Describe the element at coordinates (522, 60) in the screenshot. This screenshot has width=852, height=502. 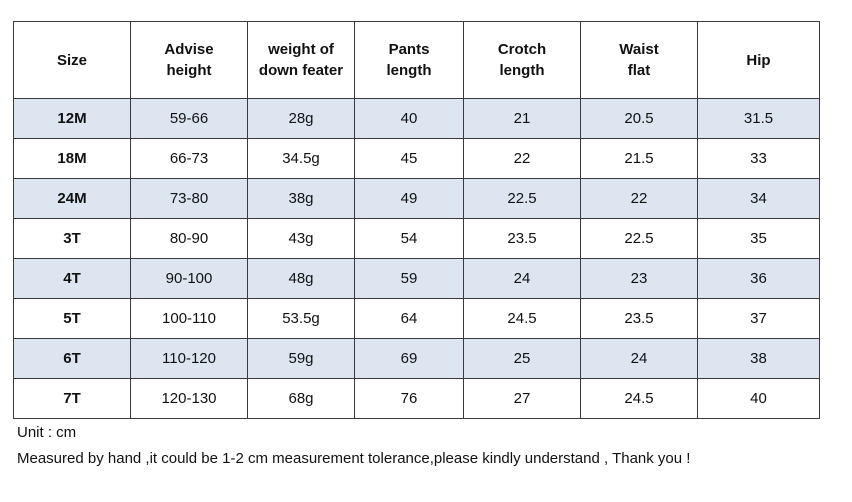
I see `header-crotch-length: Crotch length` at that location.